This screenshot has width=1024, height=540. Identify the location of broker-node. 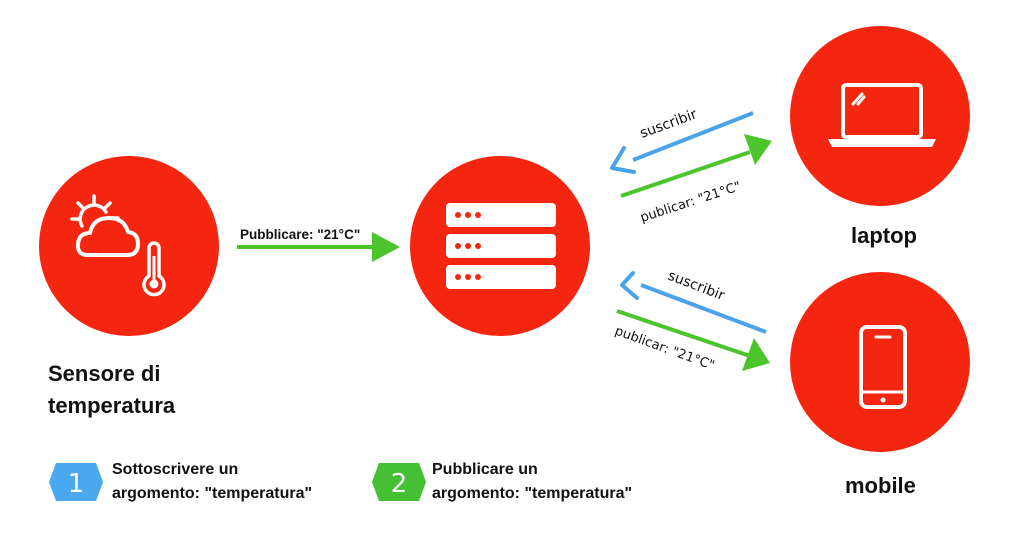
(500, 246).